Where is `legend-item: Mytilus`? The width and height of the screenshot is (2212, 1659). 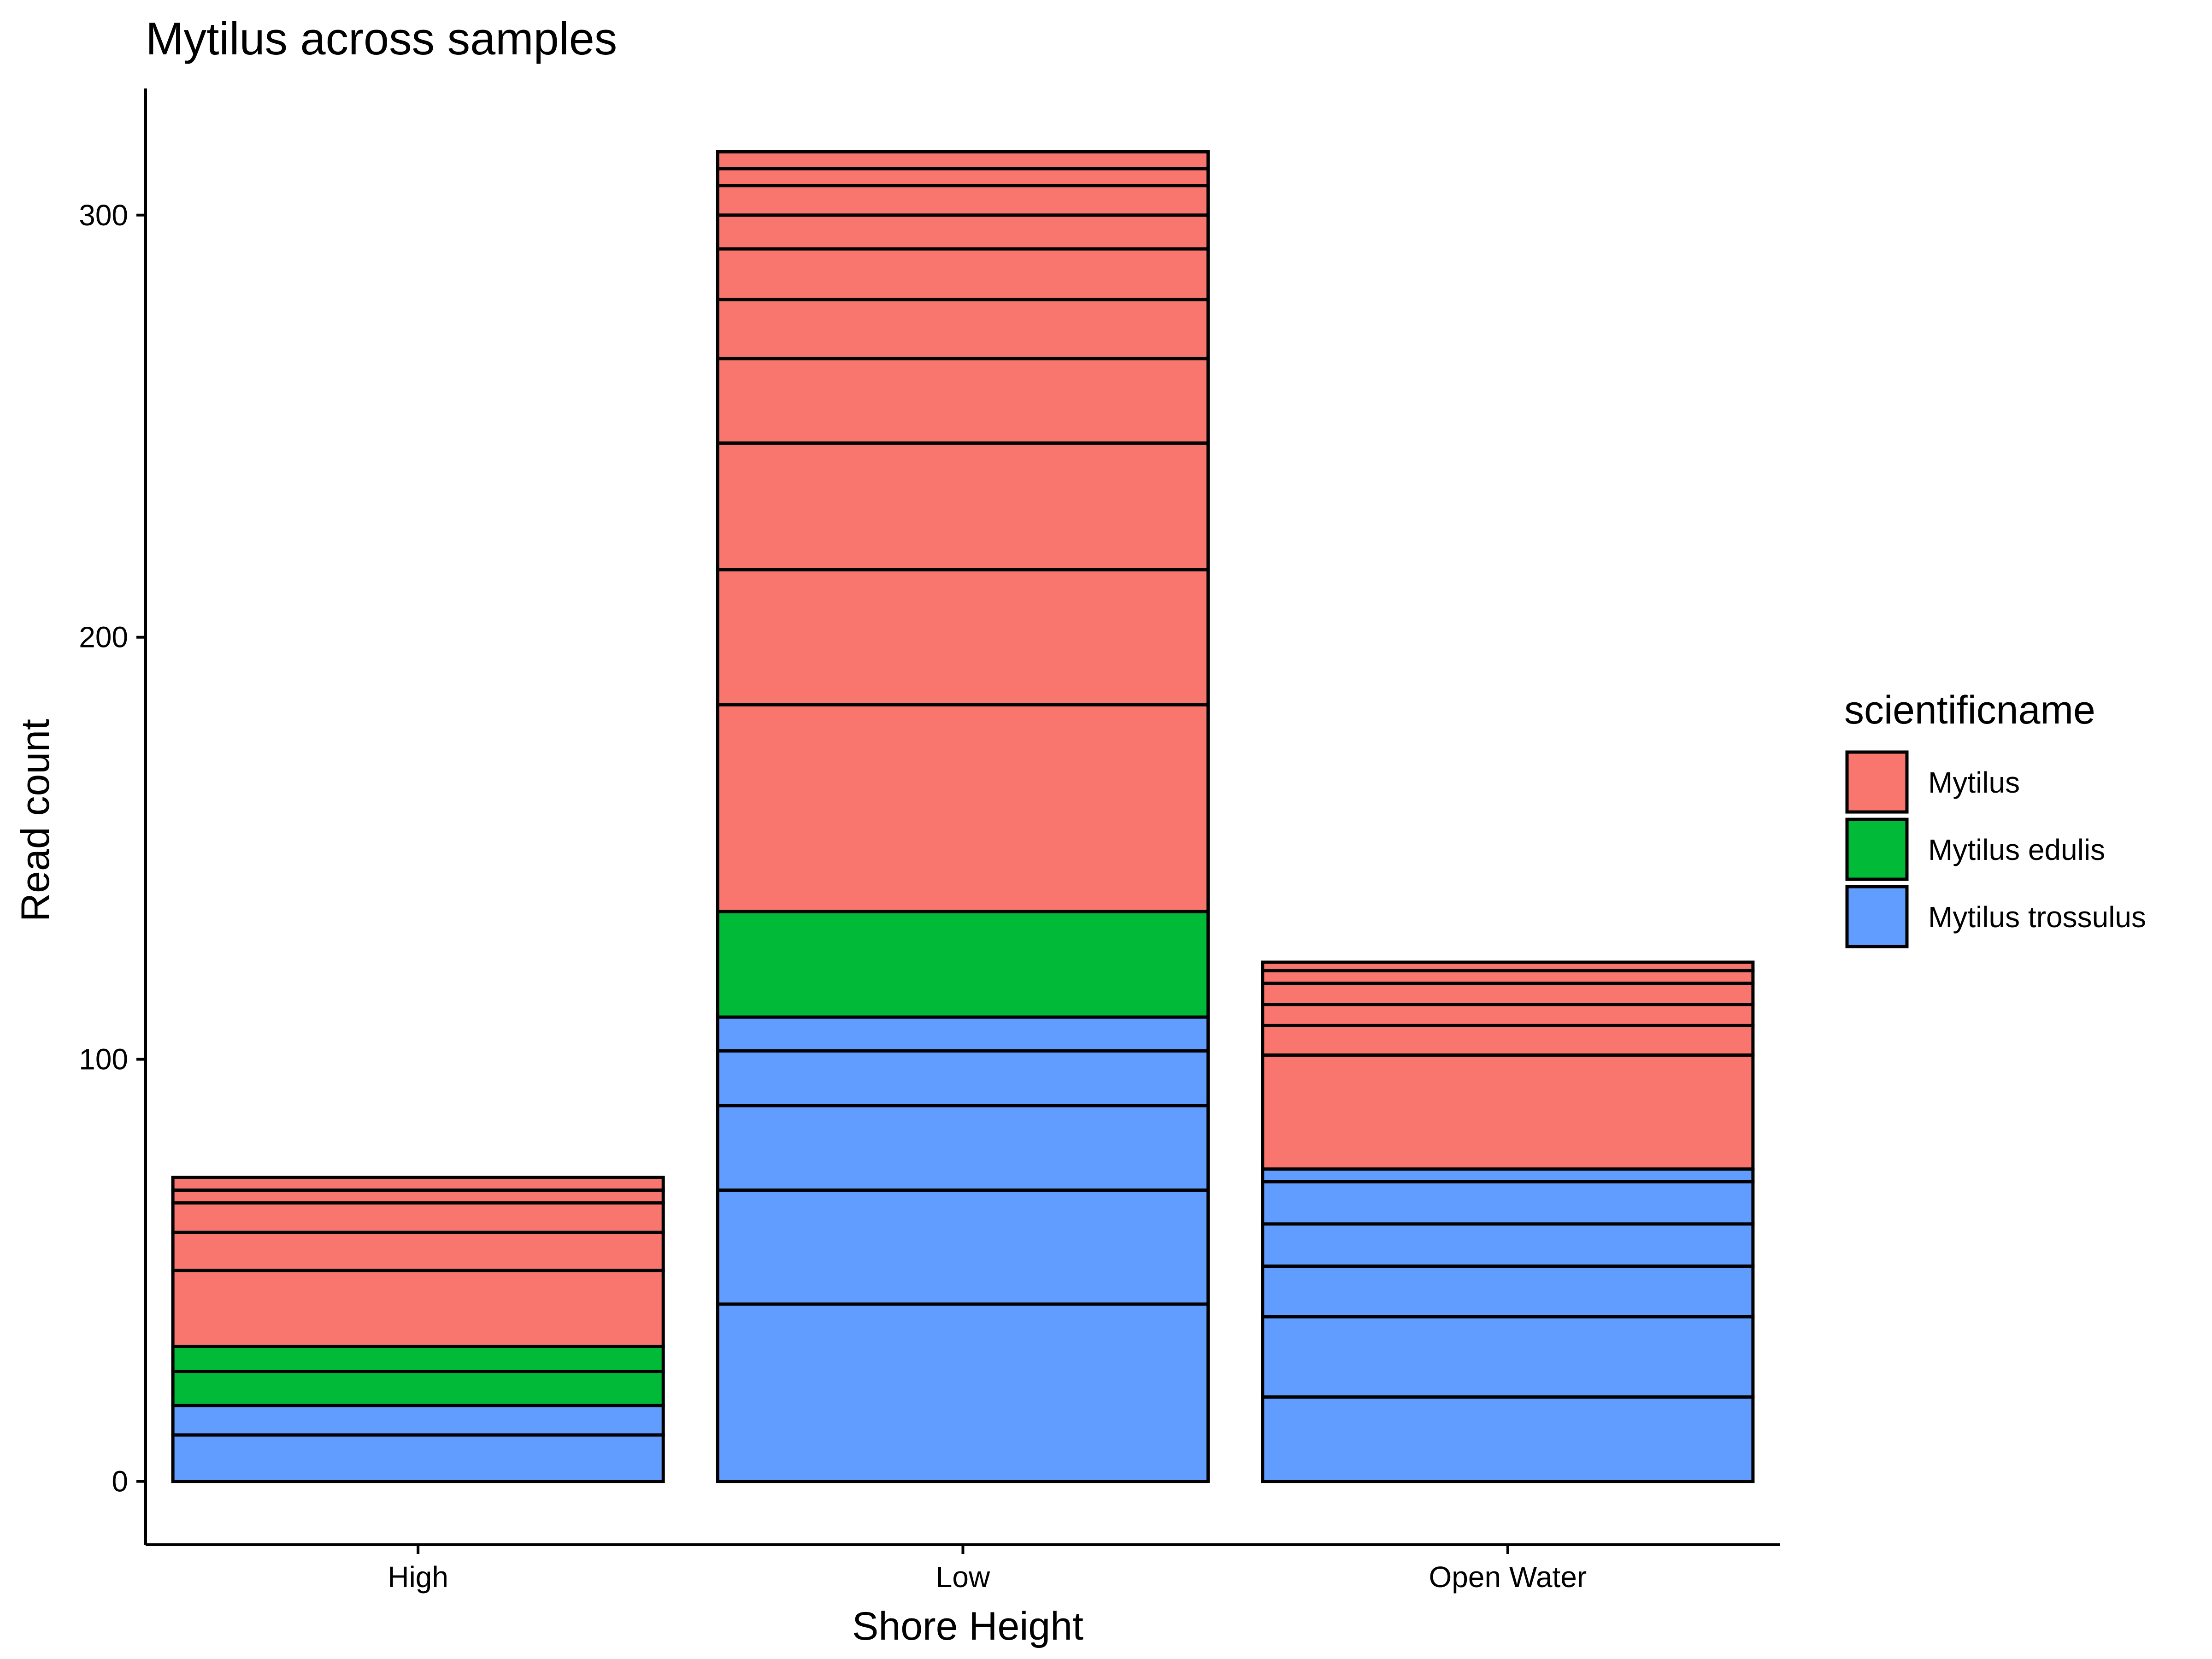
legend-item: Mytilus is located at coordinates (1932, 782).